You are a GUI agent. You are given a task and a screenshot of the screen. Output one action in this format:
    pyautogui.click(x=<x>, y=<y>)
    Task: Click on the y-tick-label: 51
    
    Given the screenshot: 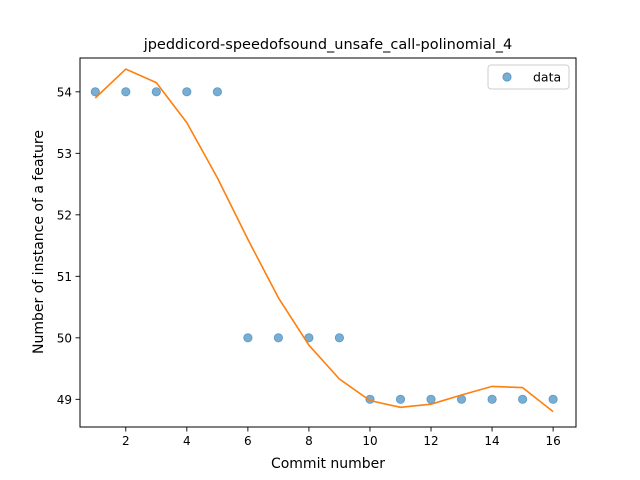 What is the action you would take?
    pyautogui.click(x=64, y=277)
    